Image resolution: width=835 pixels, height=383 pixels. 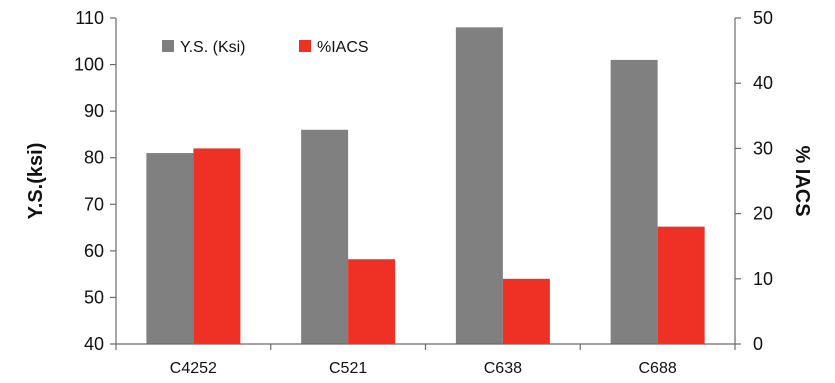 I want to click on left-tick-label: 40, so click(x=94, y=344).